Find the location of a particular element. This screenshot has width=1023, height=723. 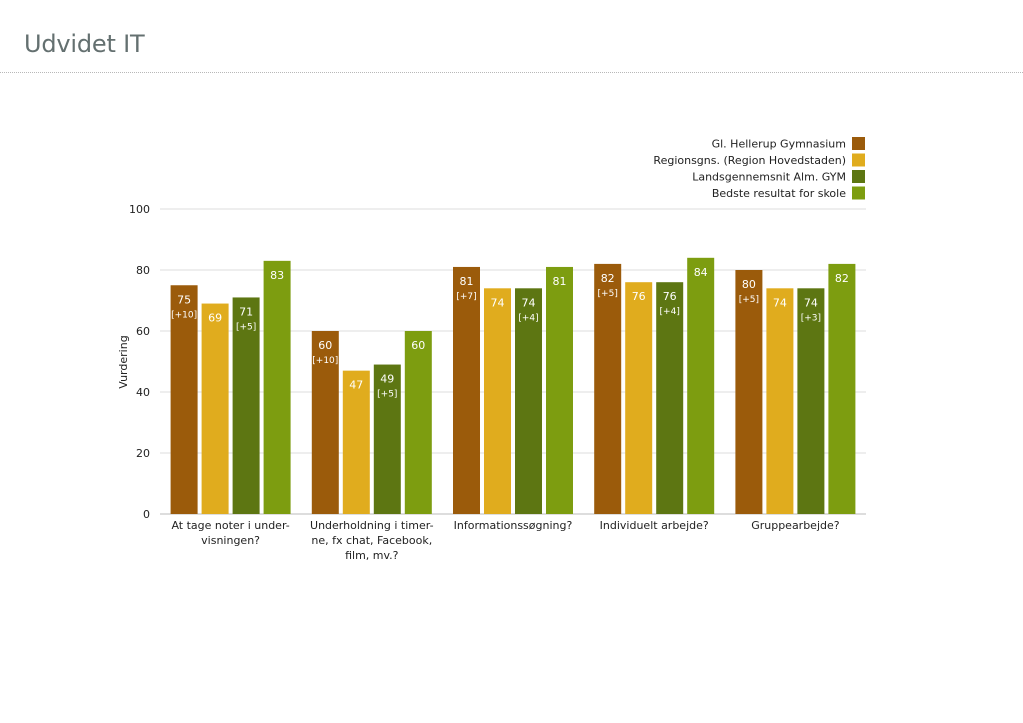

y-tick-label: 60 is located at coordinates (143, 331).